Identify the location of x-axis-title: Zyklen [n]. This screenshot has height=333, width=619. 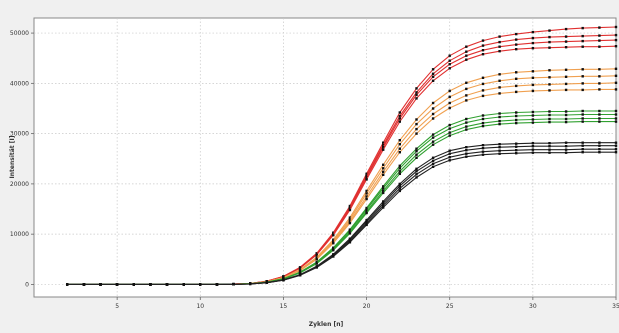
(326, 324).